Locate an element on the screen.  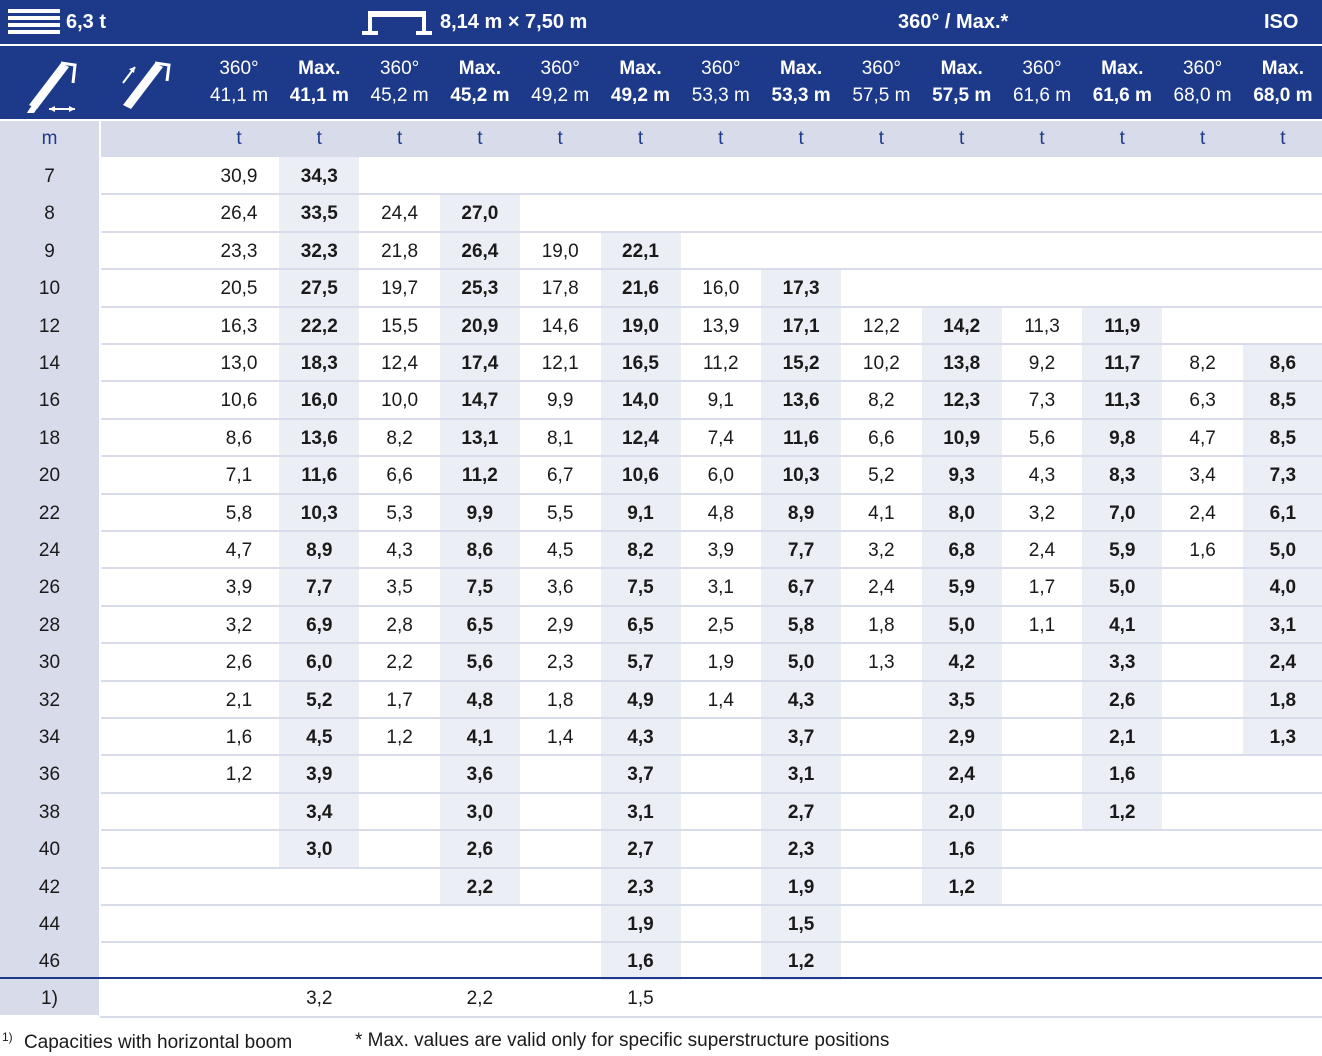
column-length: 41,1 m is located at coordinates (239, 95).